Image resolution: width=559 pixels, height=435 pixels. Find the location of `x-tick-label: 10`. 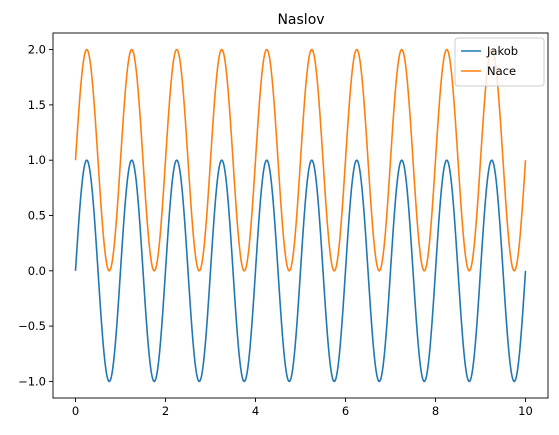

x-tick-label: 10 is located at coordinates (525, 411).